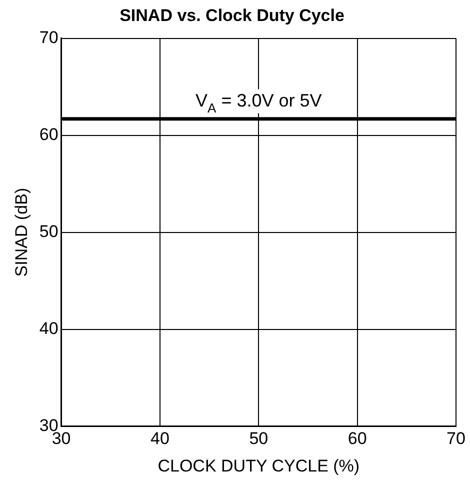  Describe the element at coordinates (48, 134) in the screenshot. I see `y-tick-label: 60` at that location.